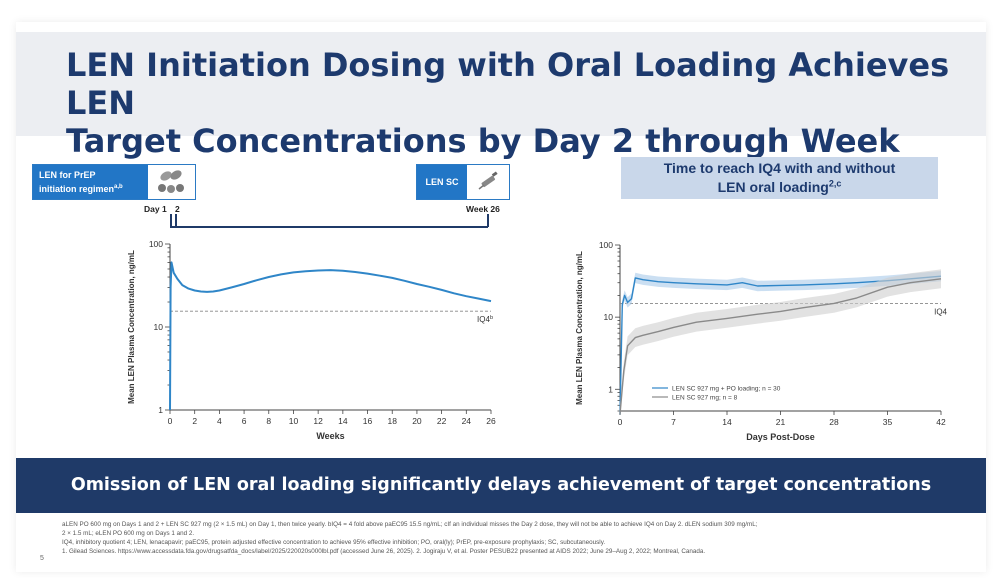 Image resolution: width=1000 pixels, height=578 pixels. Describe the element at coordinates (483, 209) in the screenshot. I see `timeline-week-label: Week 26` at that location.